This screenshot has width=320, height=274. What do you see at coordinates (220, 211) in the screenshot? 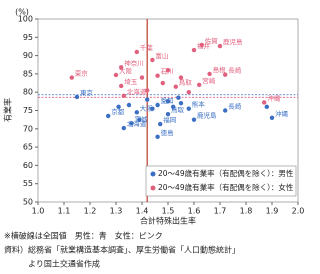
I see `x-tick-label: 1.7` at bounding box center [220, 211].